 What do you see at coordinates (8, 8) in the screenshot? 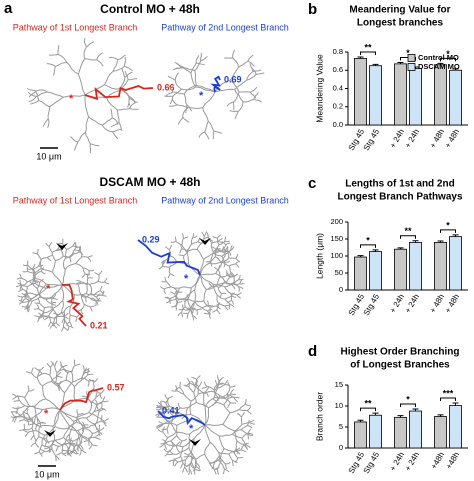
I see `panel-letter: a` at bounding box center [8, 8].